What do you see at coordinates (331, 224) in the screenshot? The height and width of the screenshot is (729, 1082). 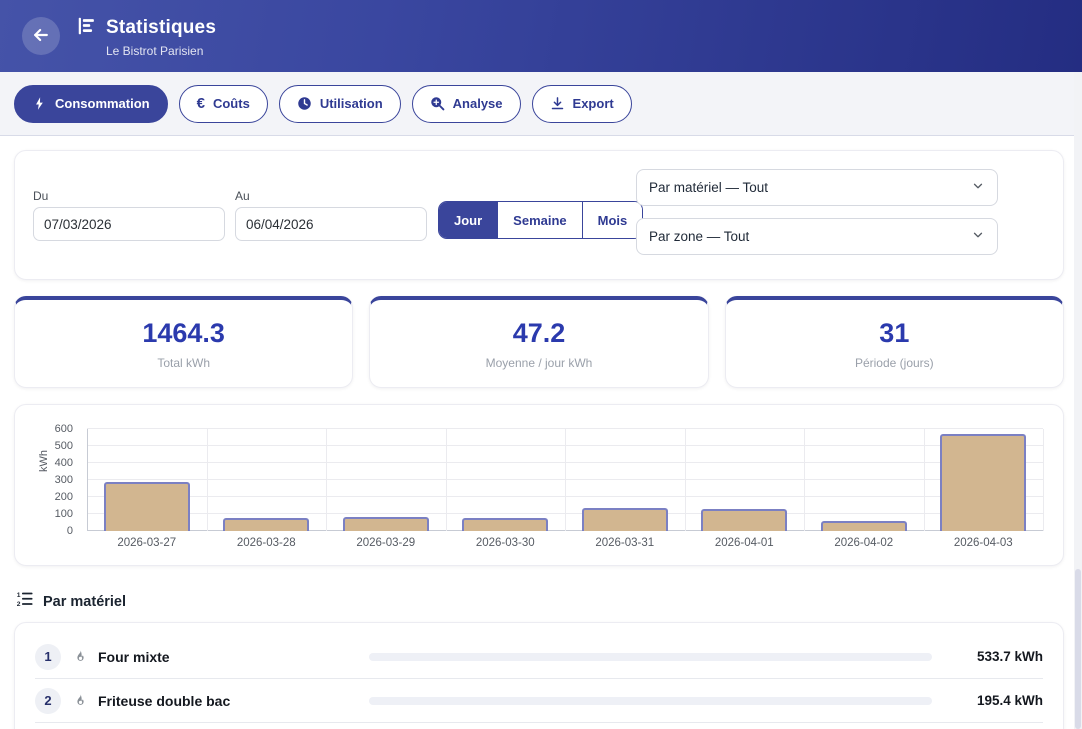 I see `date-to-input` at bounding box center [331, 224].